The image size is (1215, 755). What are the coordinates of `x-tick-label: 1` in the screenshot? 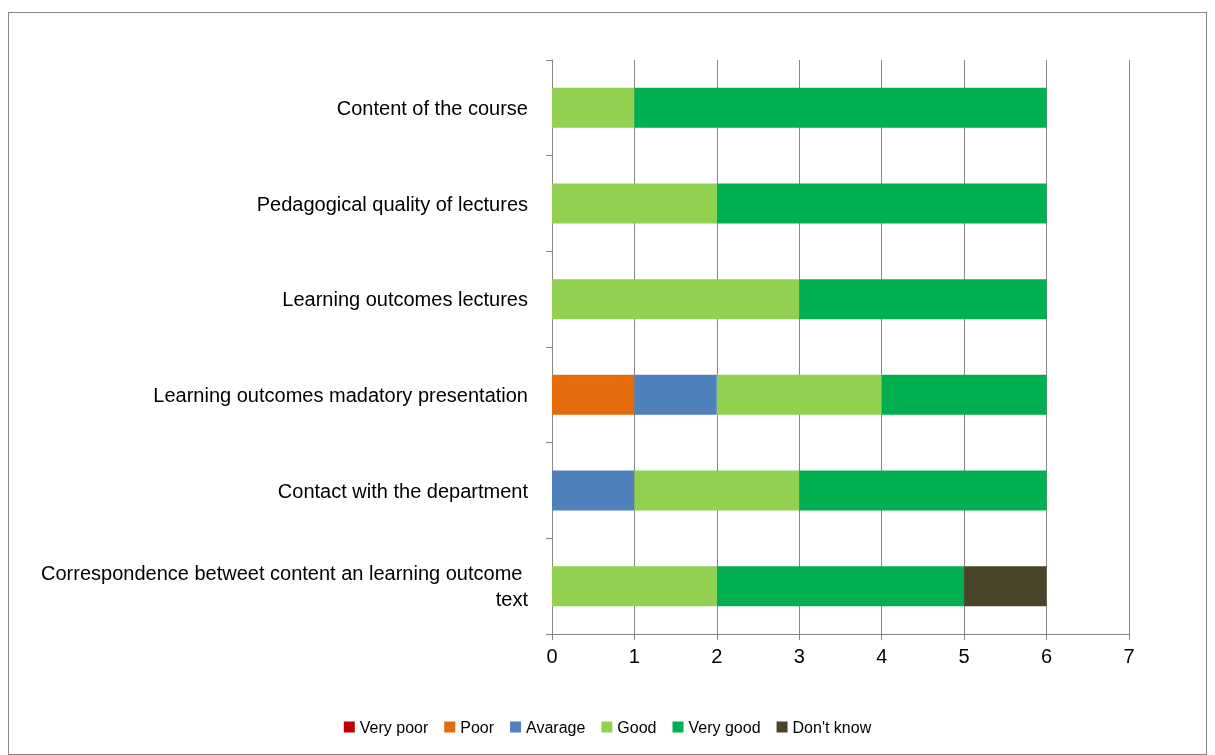 It's located at (634, 656).